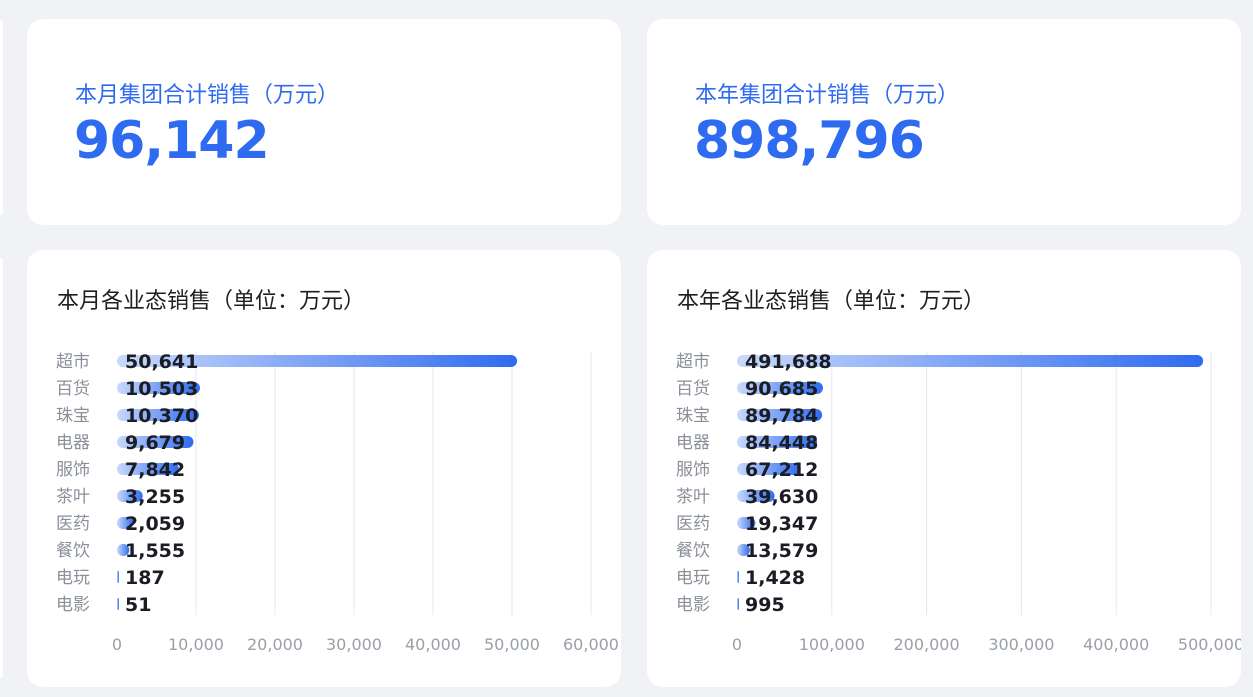  Describe the element at coordinates (196, 644) in the screenshot. I see `x-tick-label: 10,000` at that location.